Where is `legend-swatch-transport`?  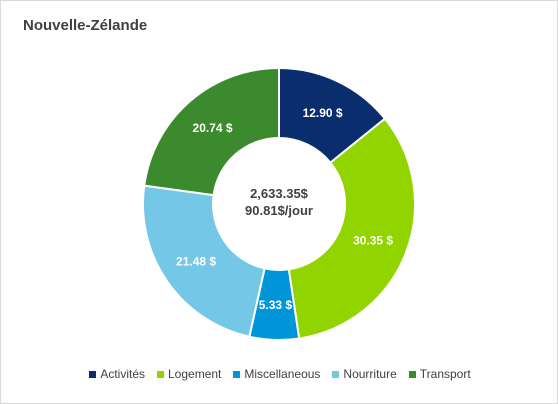
legend-swatch-transport is located at coordinates (412, 374).